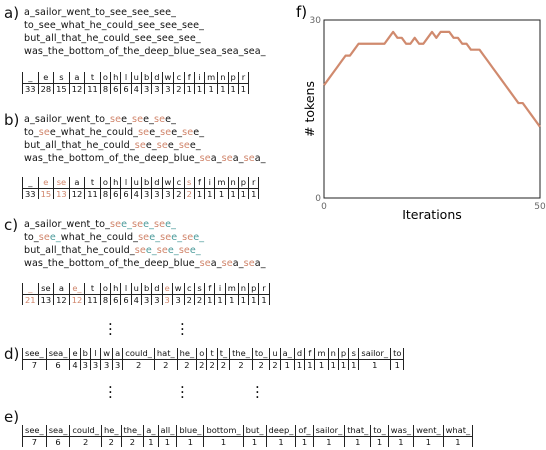 The image size is (546, 450). I want to click on token-cell: the_, so click(241, 354).